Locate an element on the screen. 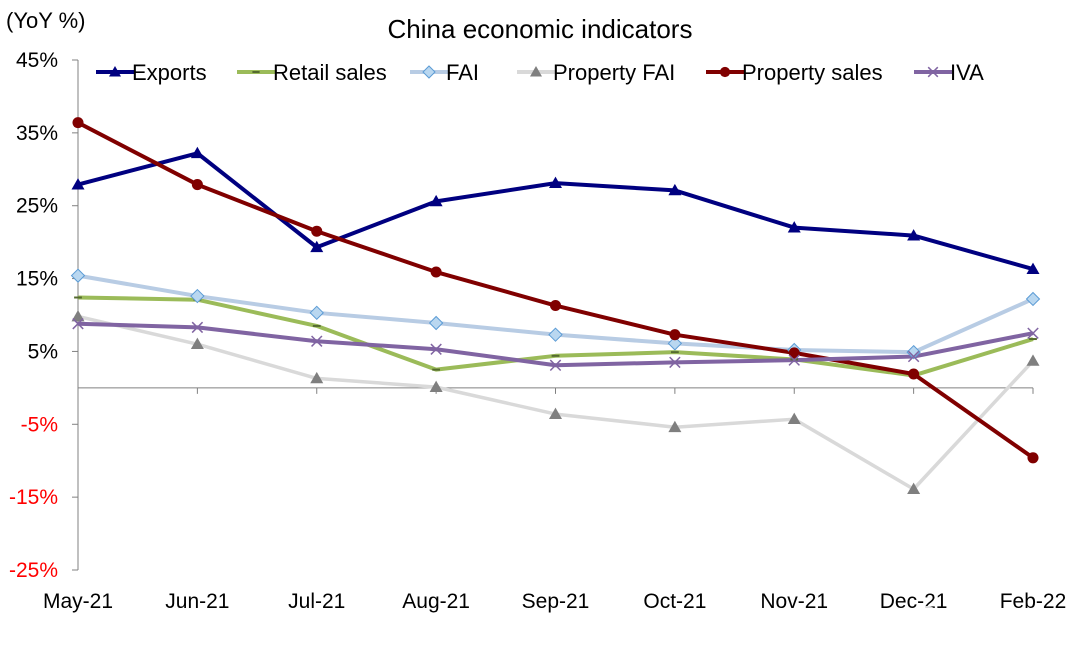 The width and height of the screenshot is (1080, 667). y-tick-label: 25% is located at coordinates (37, 206).